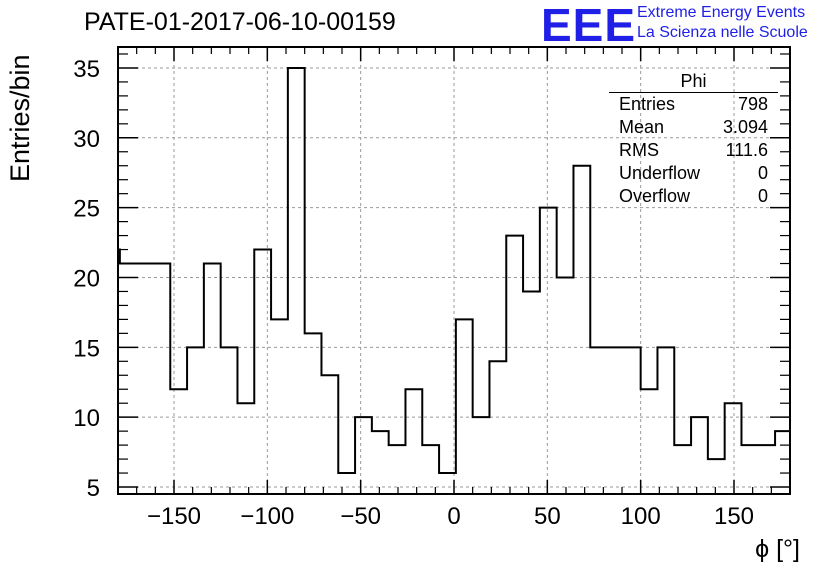 The height and width of the screenshot is (572, 836). Describe the element at coordinates (641, 516) in the screenshot. I see `x-tick-label: 100` at that location.